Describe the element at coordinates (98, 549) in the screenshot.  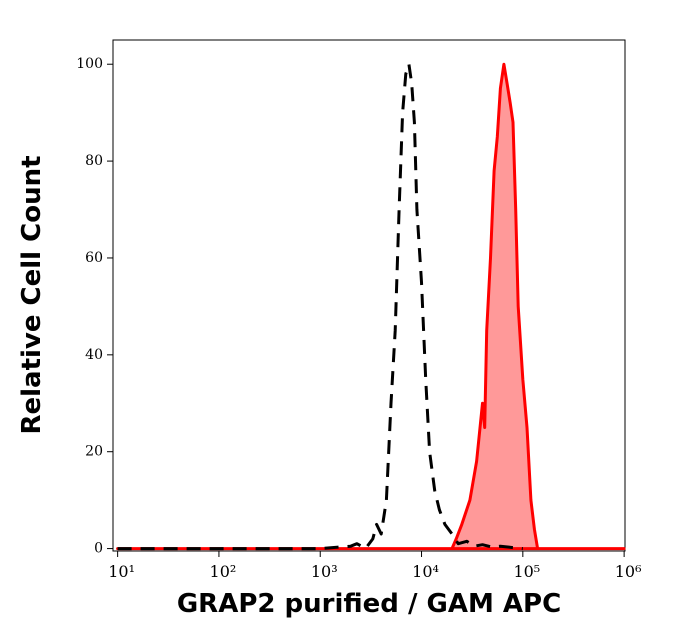
I see `y-tick-label: 0` at that location.